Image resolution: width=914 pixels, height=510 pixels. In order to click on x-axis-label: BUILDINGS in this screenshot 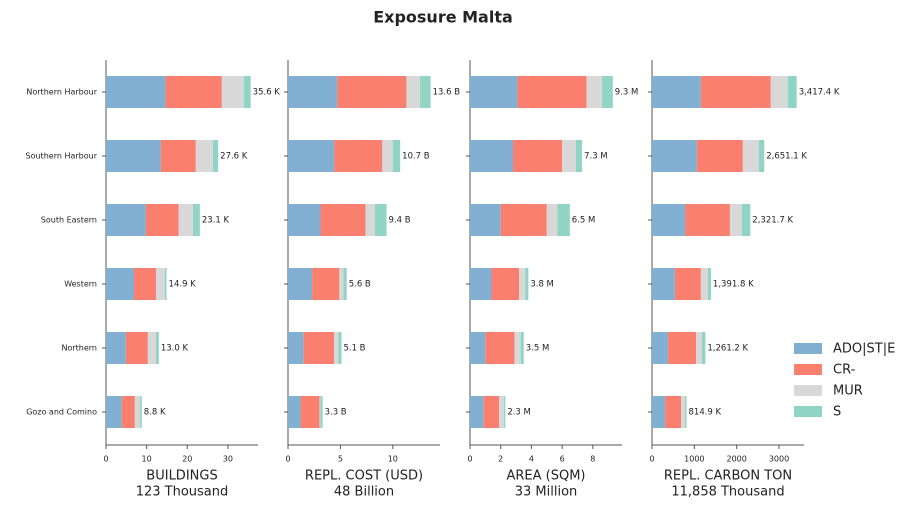, I will do `click(181, 476)`.